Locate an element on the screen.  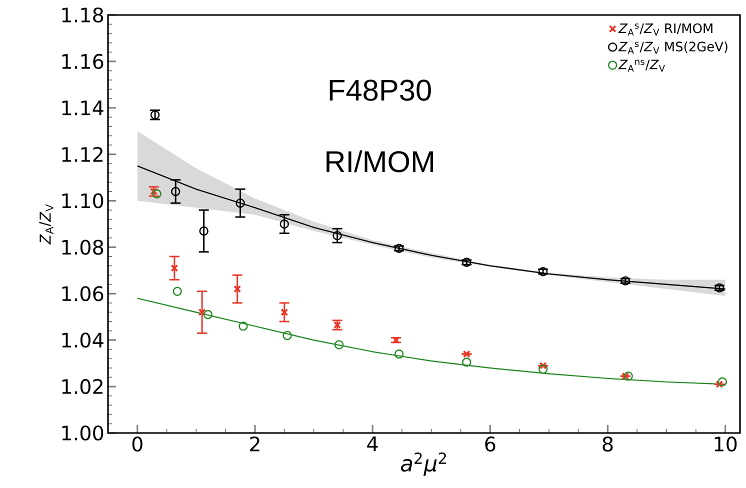
y-tick-label: 1.08 is located at coordinates (83, 247).